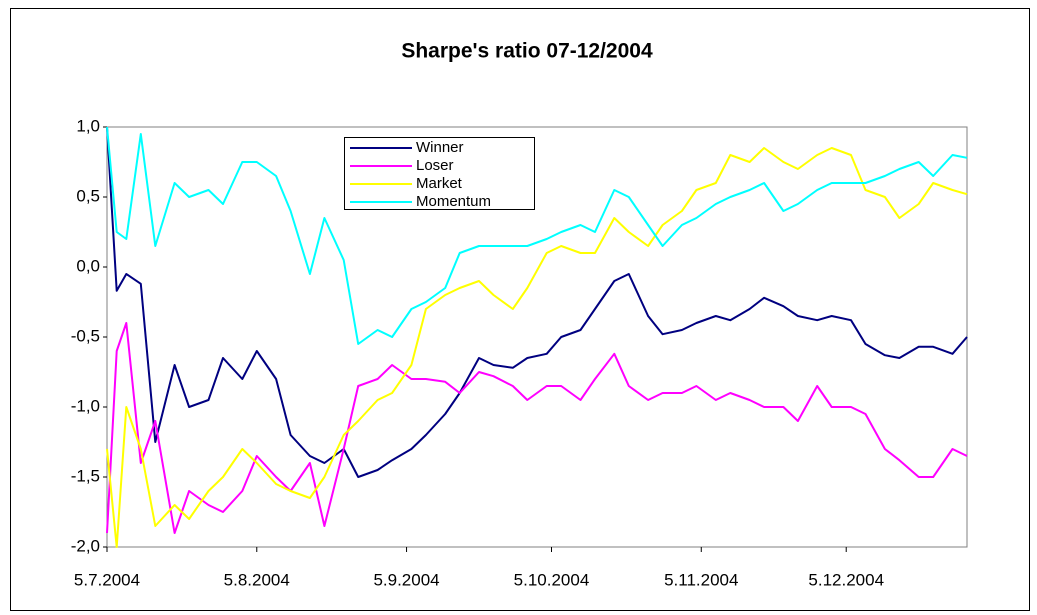  I want to click on x-tick-label: 5.7.2004, so click(107, 579).